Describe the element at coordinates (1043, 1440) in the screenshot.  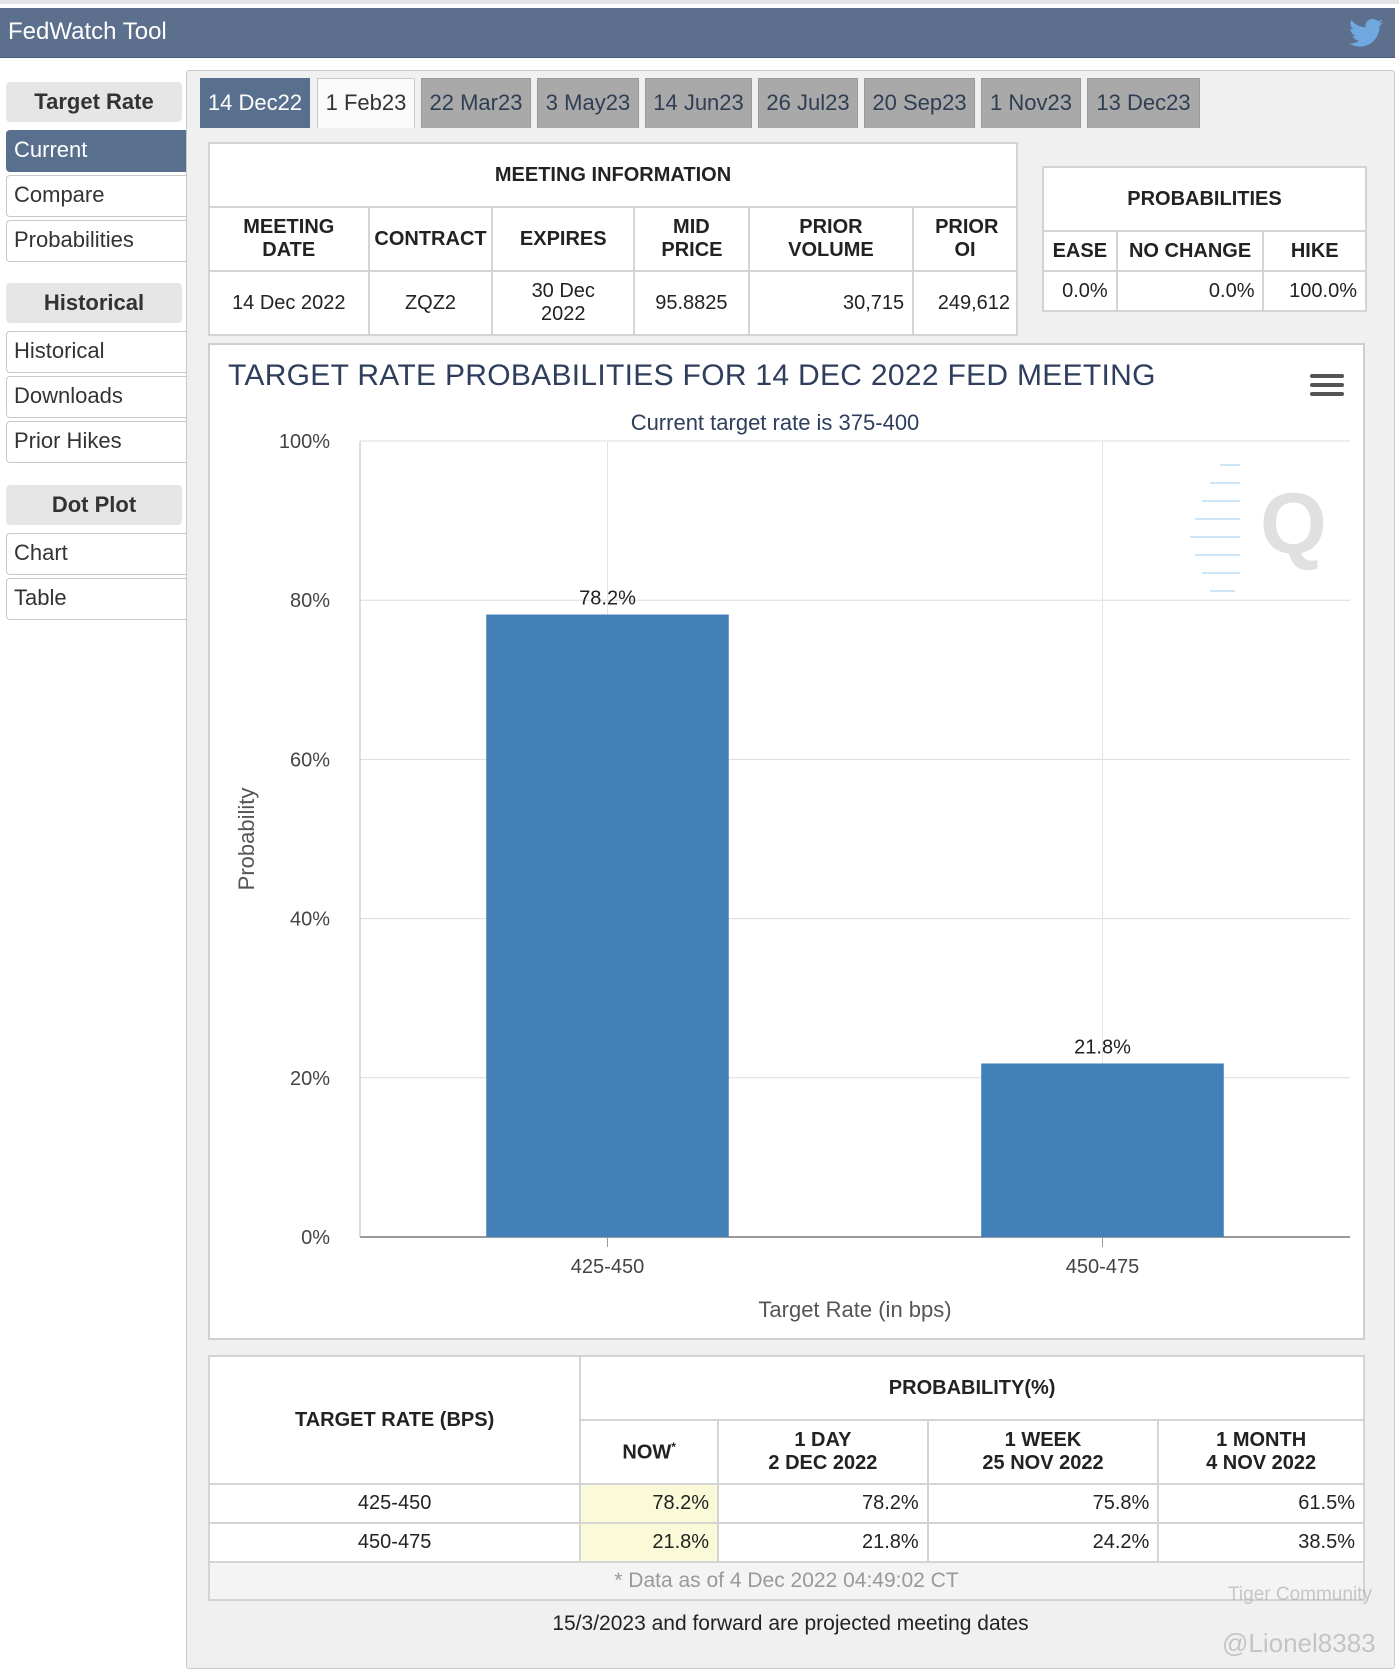
I see `header-1-week: 1 WEEK` at that location.